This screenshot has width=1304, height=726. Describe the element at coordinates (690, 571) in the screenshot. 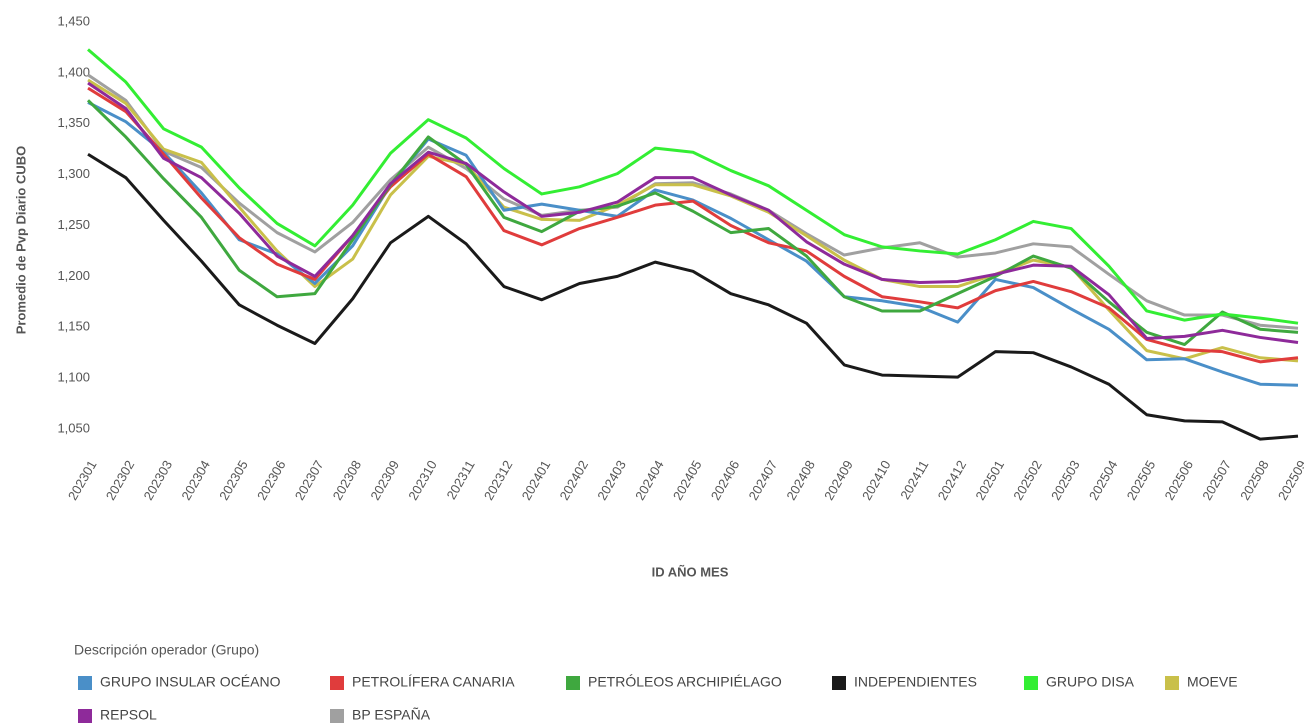

I see `x-axis-title: ID AÑO MES` at that location.